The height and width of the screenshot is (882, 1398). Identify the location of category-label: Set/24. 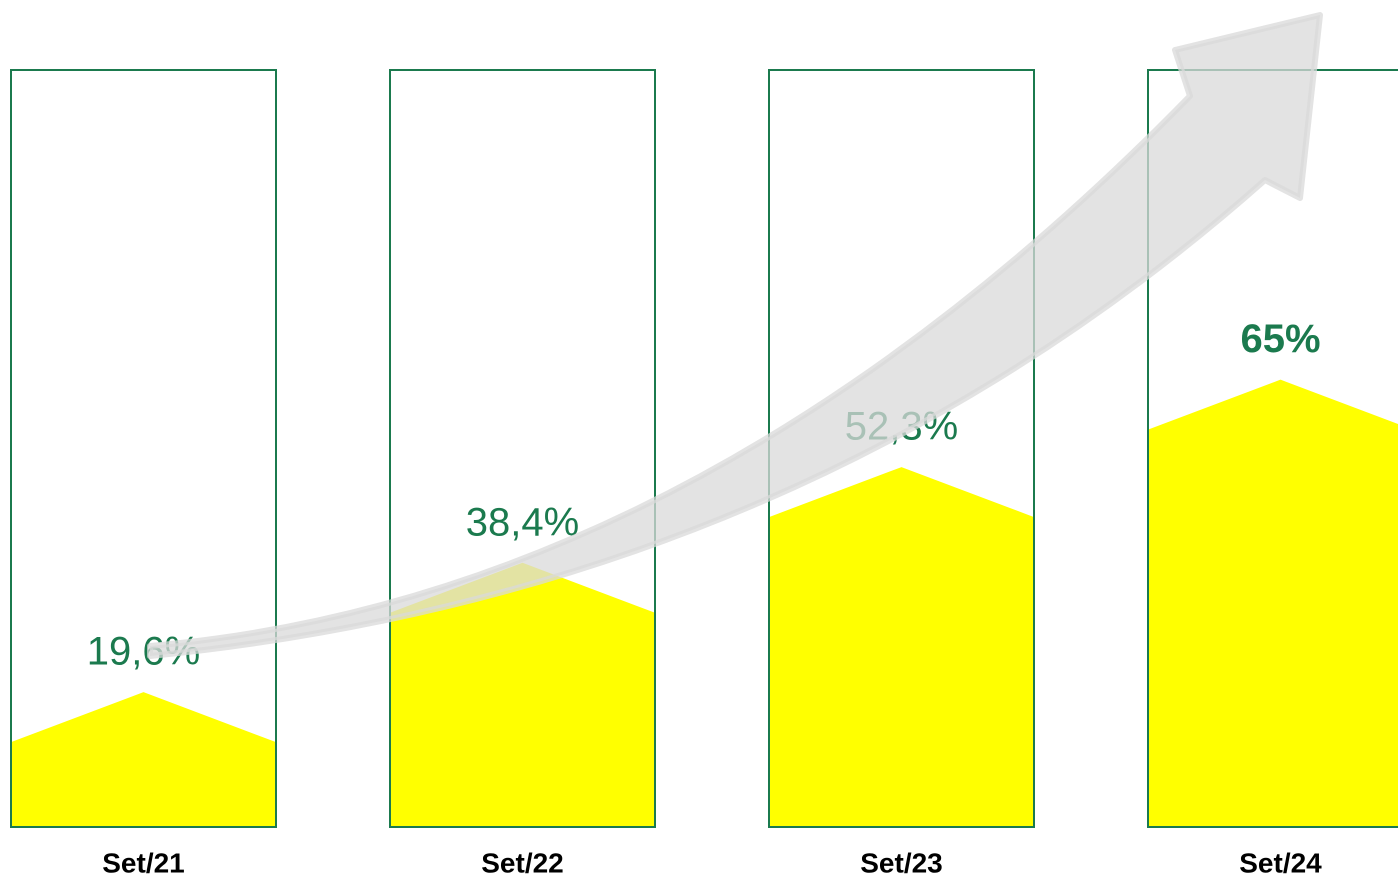
(1280, 862).